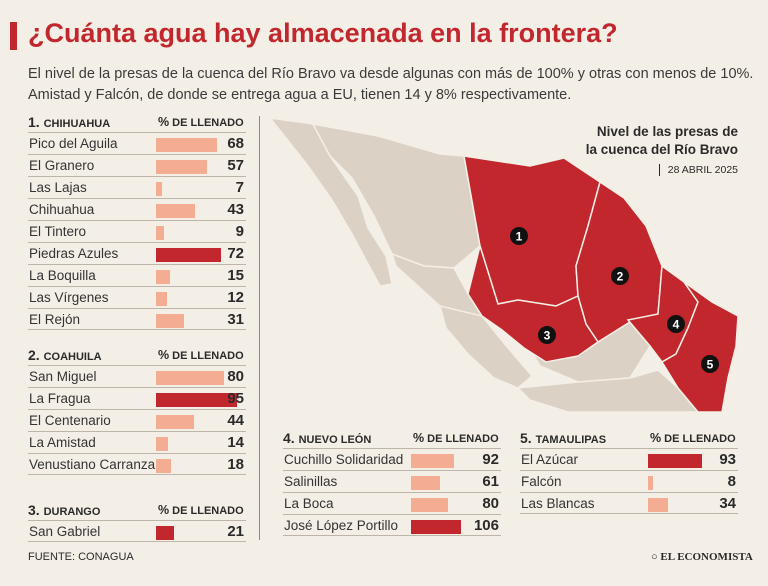 The image size is (768, 586). What do you see at coordinates (72, 512) in the screenshot?
I see `section-state-name: DURANGO` at bounding box center [72, 512].